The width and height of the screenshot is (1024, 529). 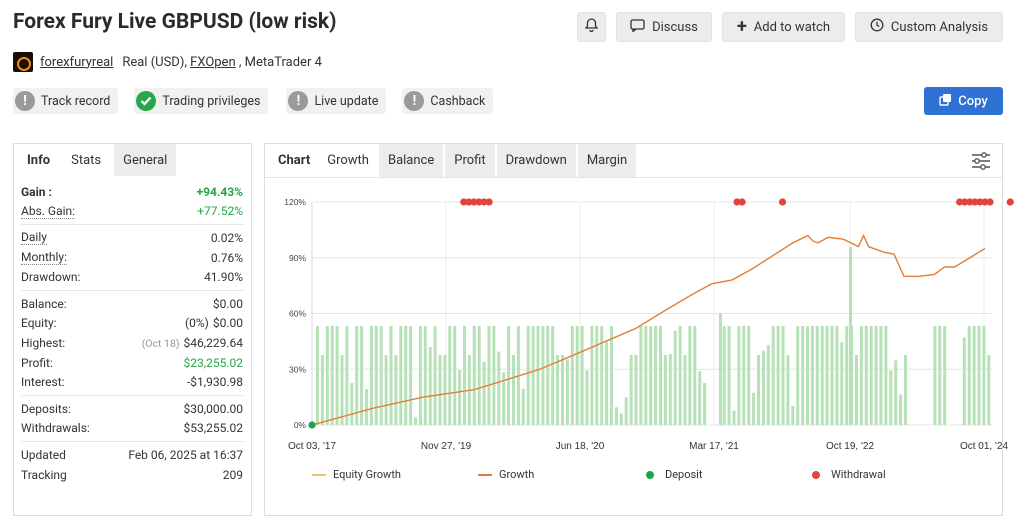 What do you see at coordinates (294, 160) in the screenshot?
I see `tab-chart: Chart` at bounding box center [294, 160].